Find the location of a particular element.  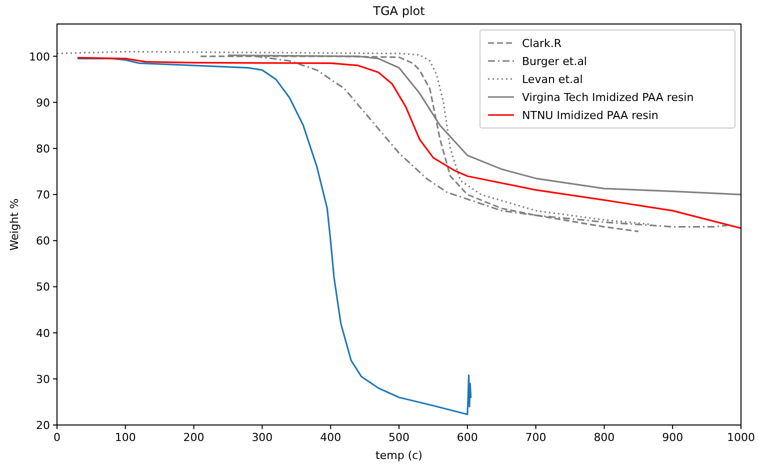

y-tick-label: 80 is located at coordinates (43, 149).